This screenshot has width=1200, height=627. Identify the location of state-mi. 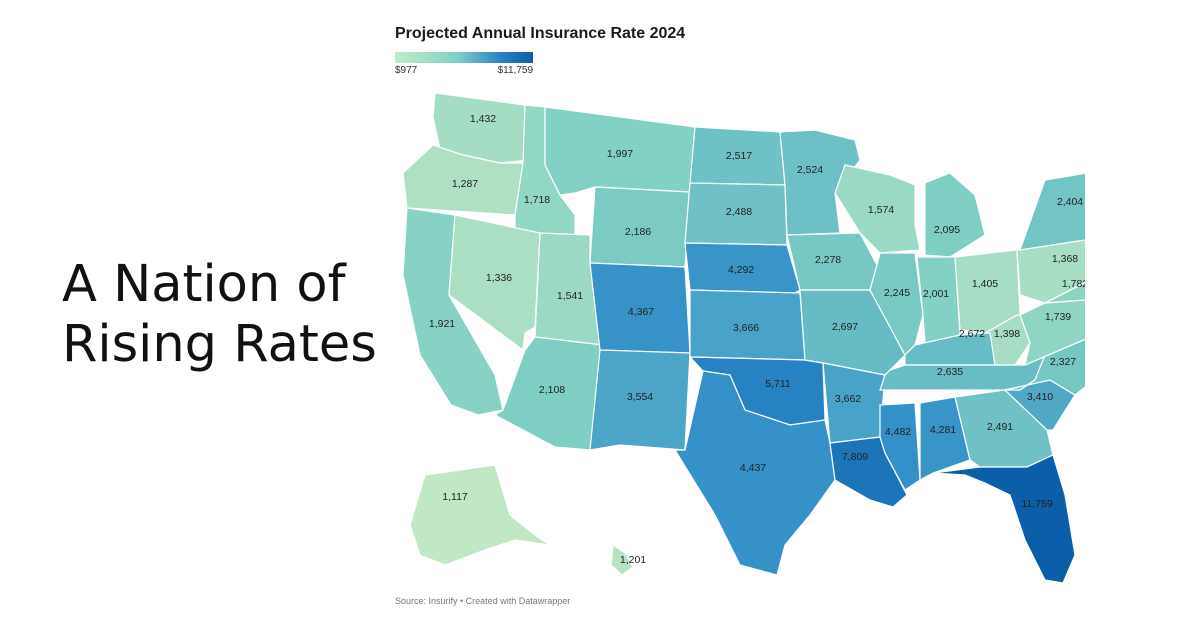
(955, 215).